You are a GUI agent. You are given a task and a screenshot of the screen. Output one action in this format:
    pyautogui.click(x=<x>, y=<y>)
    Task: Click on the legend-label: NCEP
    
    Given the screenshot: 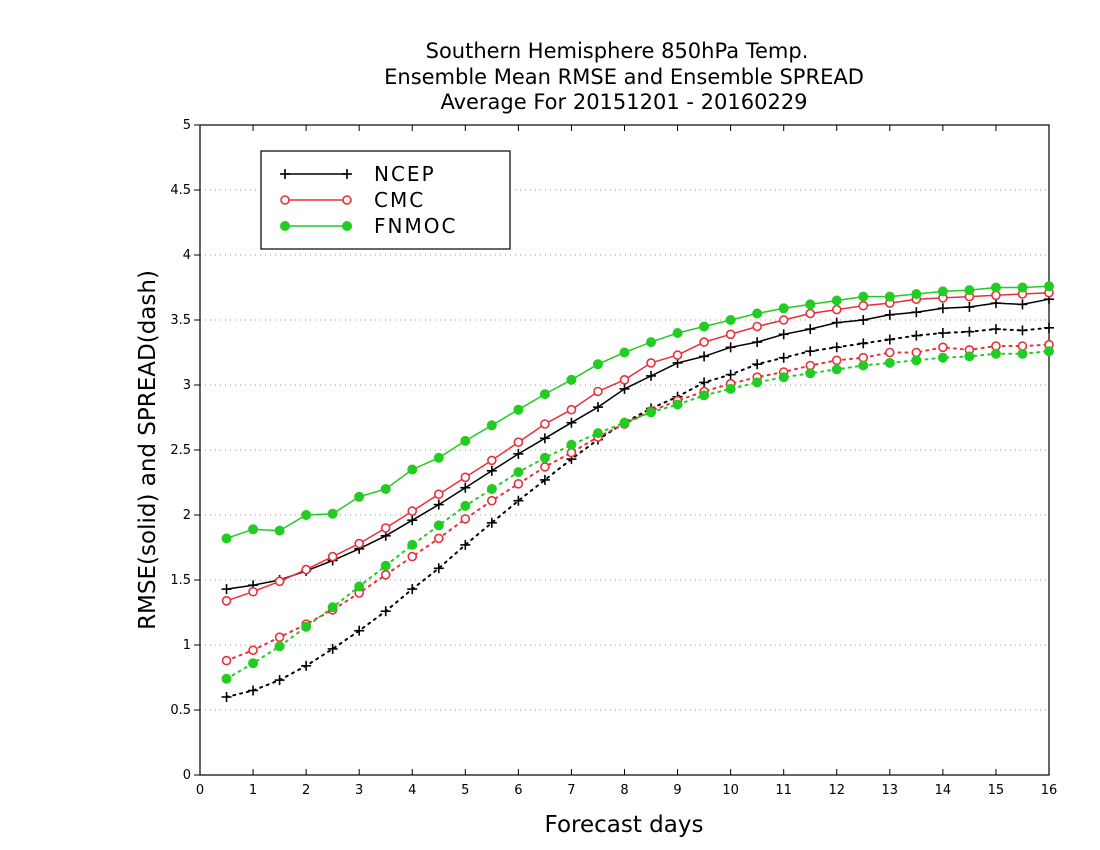 What is the action you would take?
    pyautogui.click(x=405, y=174)
    